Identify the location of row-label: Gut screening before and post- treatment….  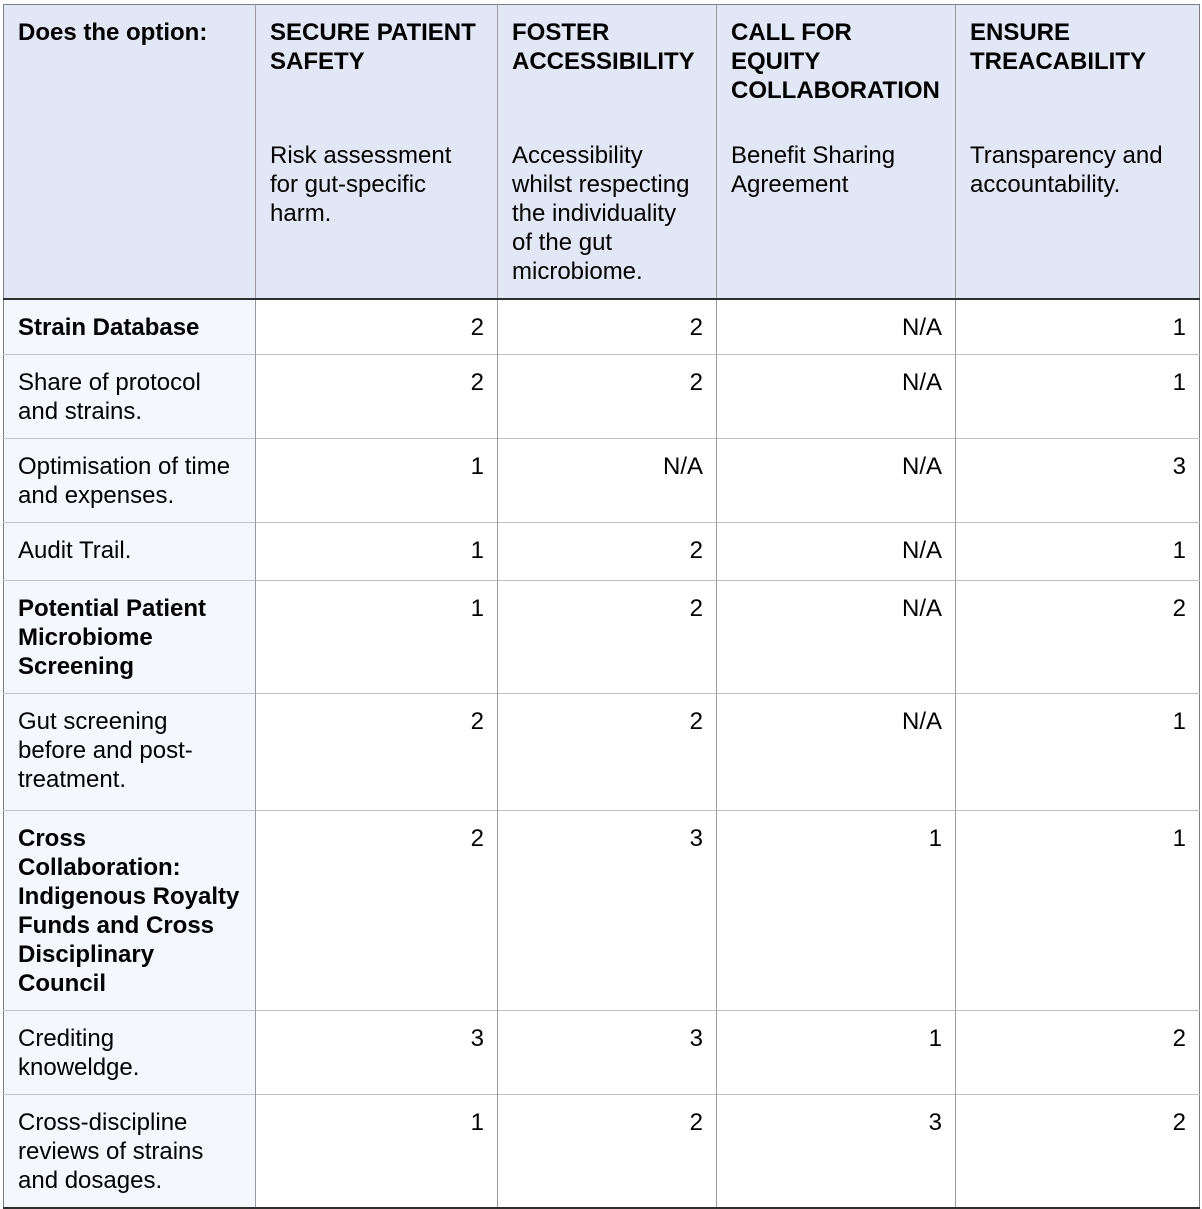
(129, 752).